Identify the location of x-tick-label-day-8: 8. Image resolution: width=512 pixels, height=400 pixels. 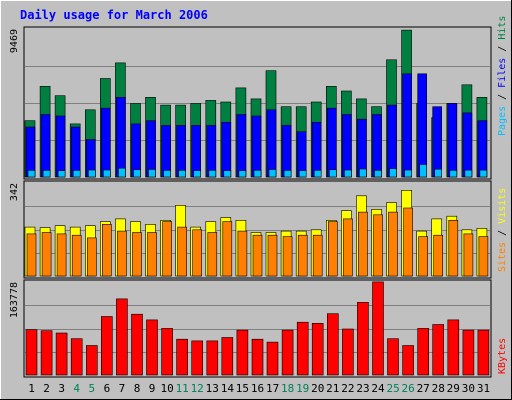
(137, 388).